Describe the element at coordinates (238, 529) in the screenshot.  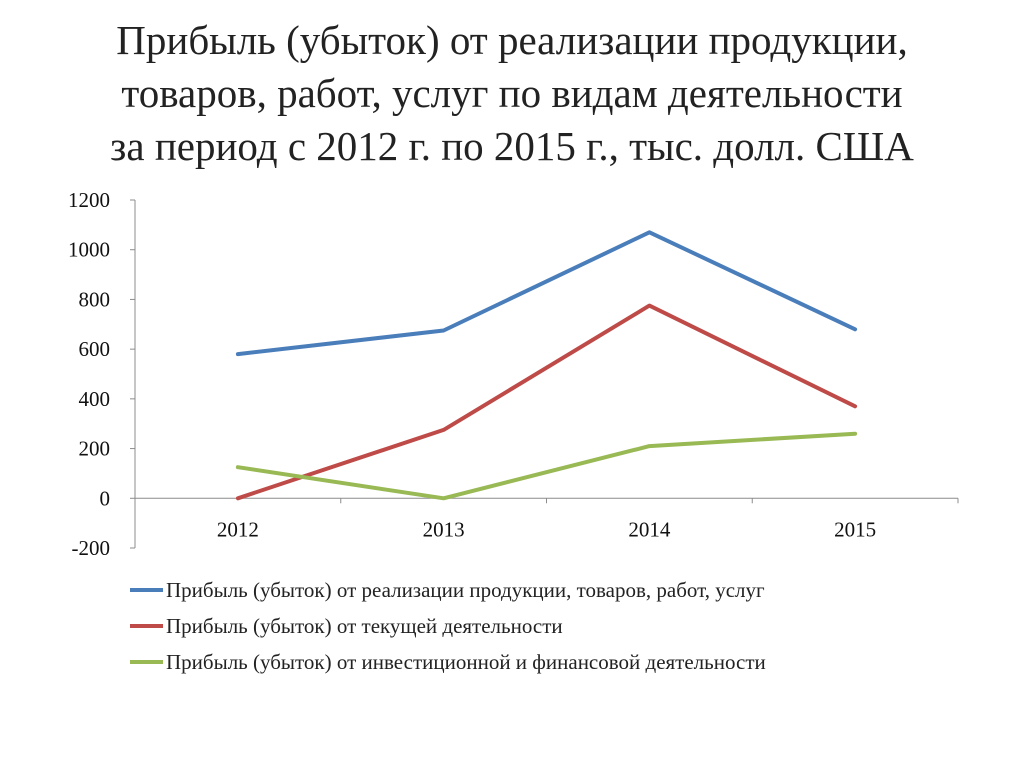
I see `x-tick-label: 2012` at that location.